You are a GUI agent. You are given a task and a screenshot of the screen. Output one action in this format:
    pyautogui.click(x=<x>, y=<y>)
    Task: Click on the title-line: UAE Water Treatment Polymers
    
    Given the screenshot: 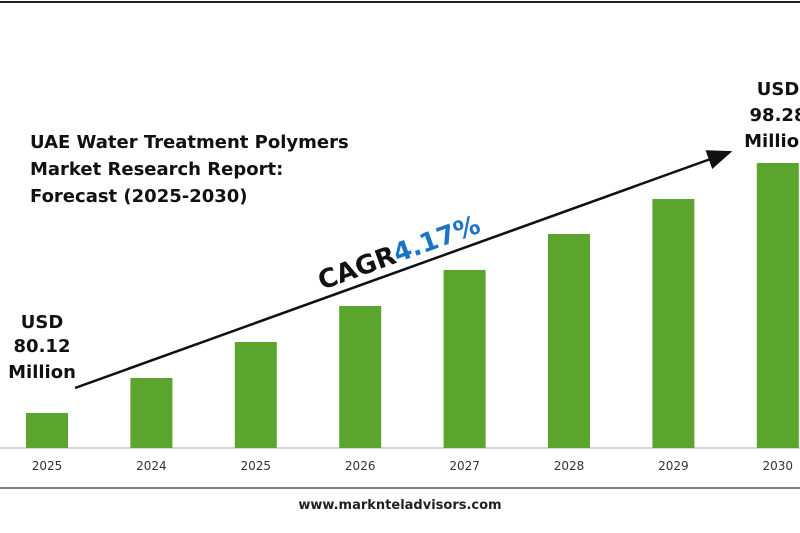 What is the action you would take?
    pyautogui.click(x=189, y=142)
    